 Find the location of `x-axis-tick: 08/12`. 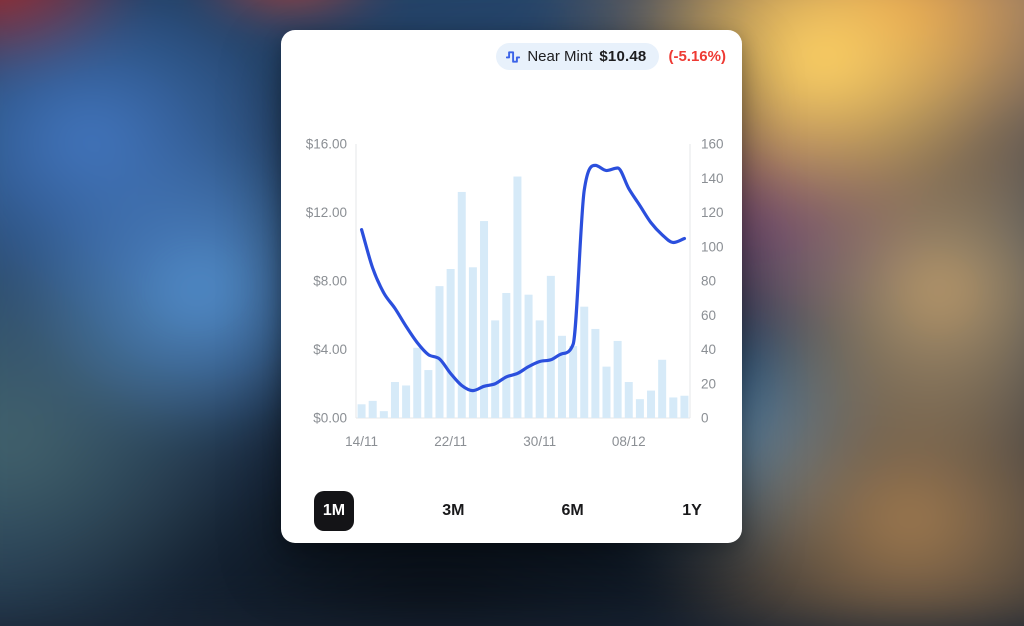

x-axis-tick: 08/12 is located at coordinates (629, 441).